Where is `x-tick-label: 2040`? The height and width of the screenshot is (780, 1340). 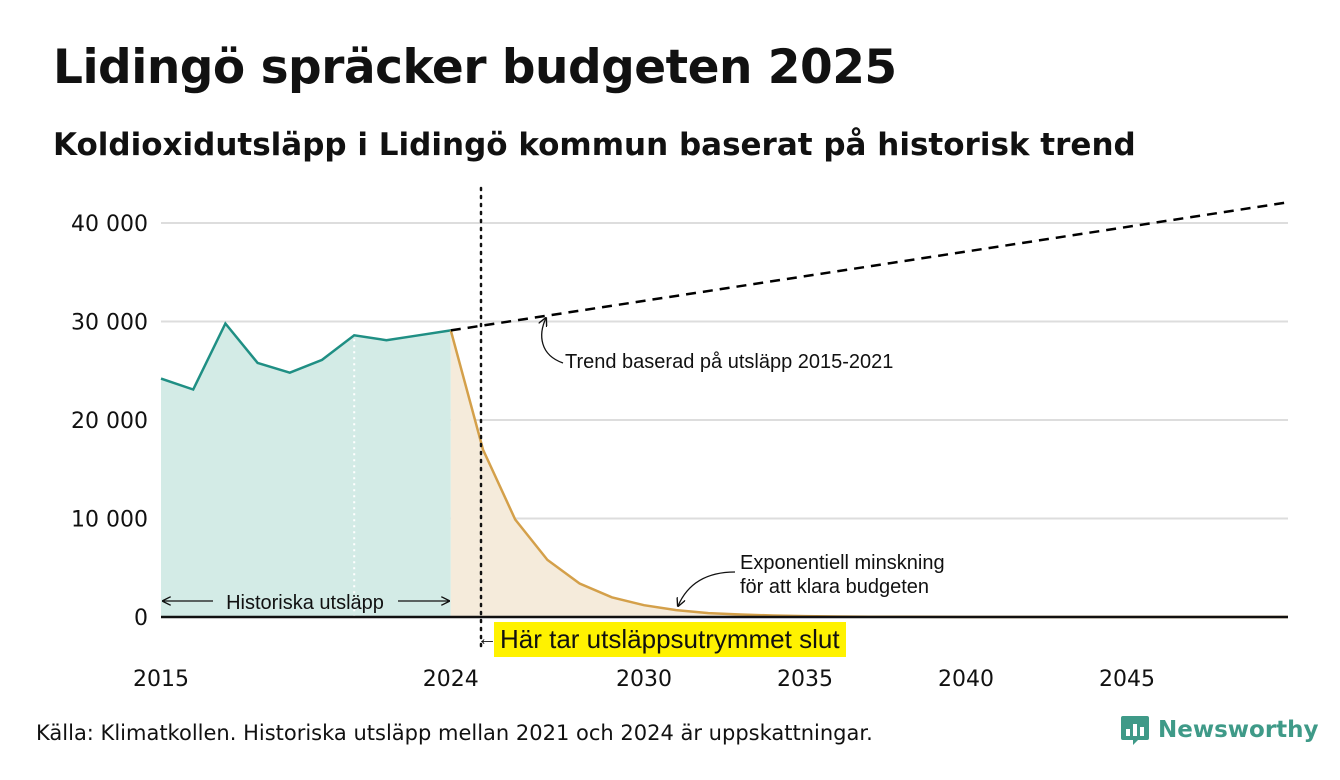 x-tick-label: 2040 is located at coordinates (966, 679).